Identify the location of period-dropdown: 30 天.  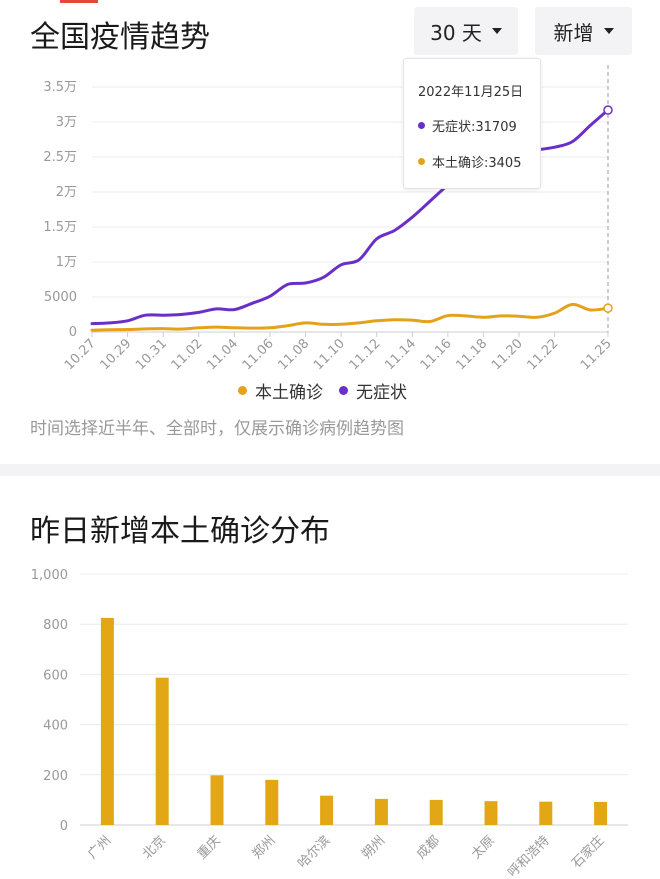
(466, 31).